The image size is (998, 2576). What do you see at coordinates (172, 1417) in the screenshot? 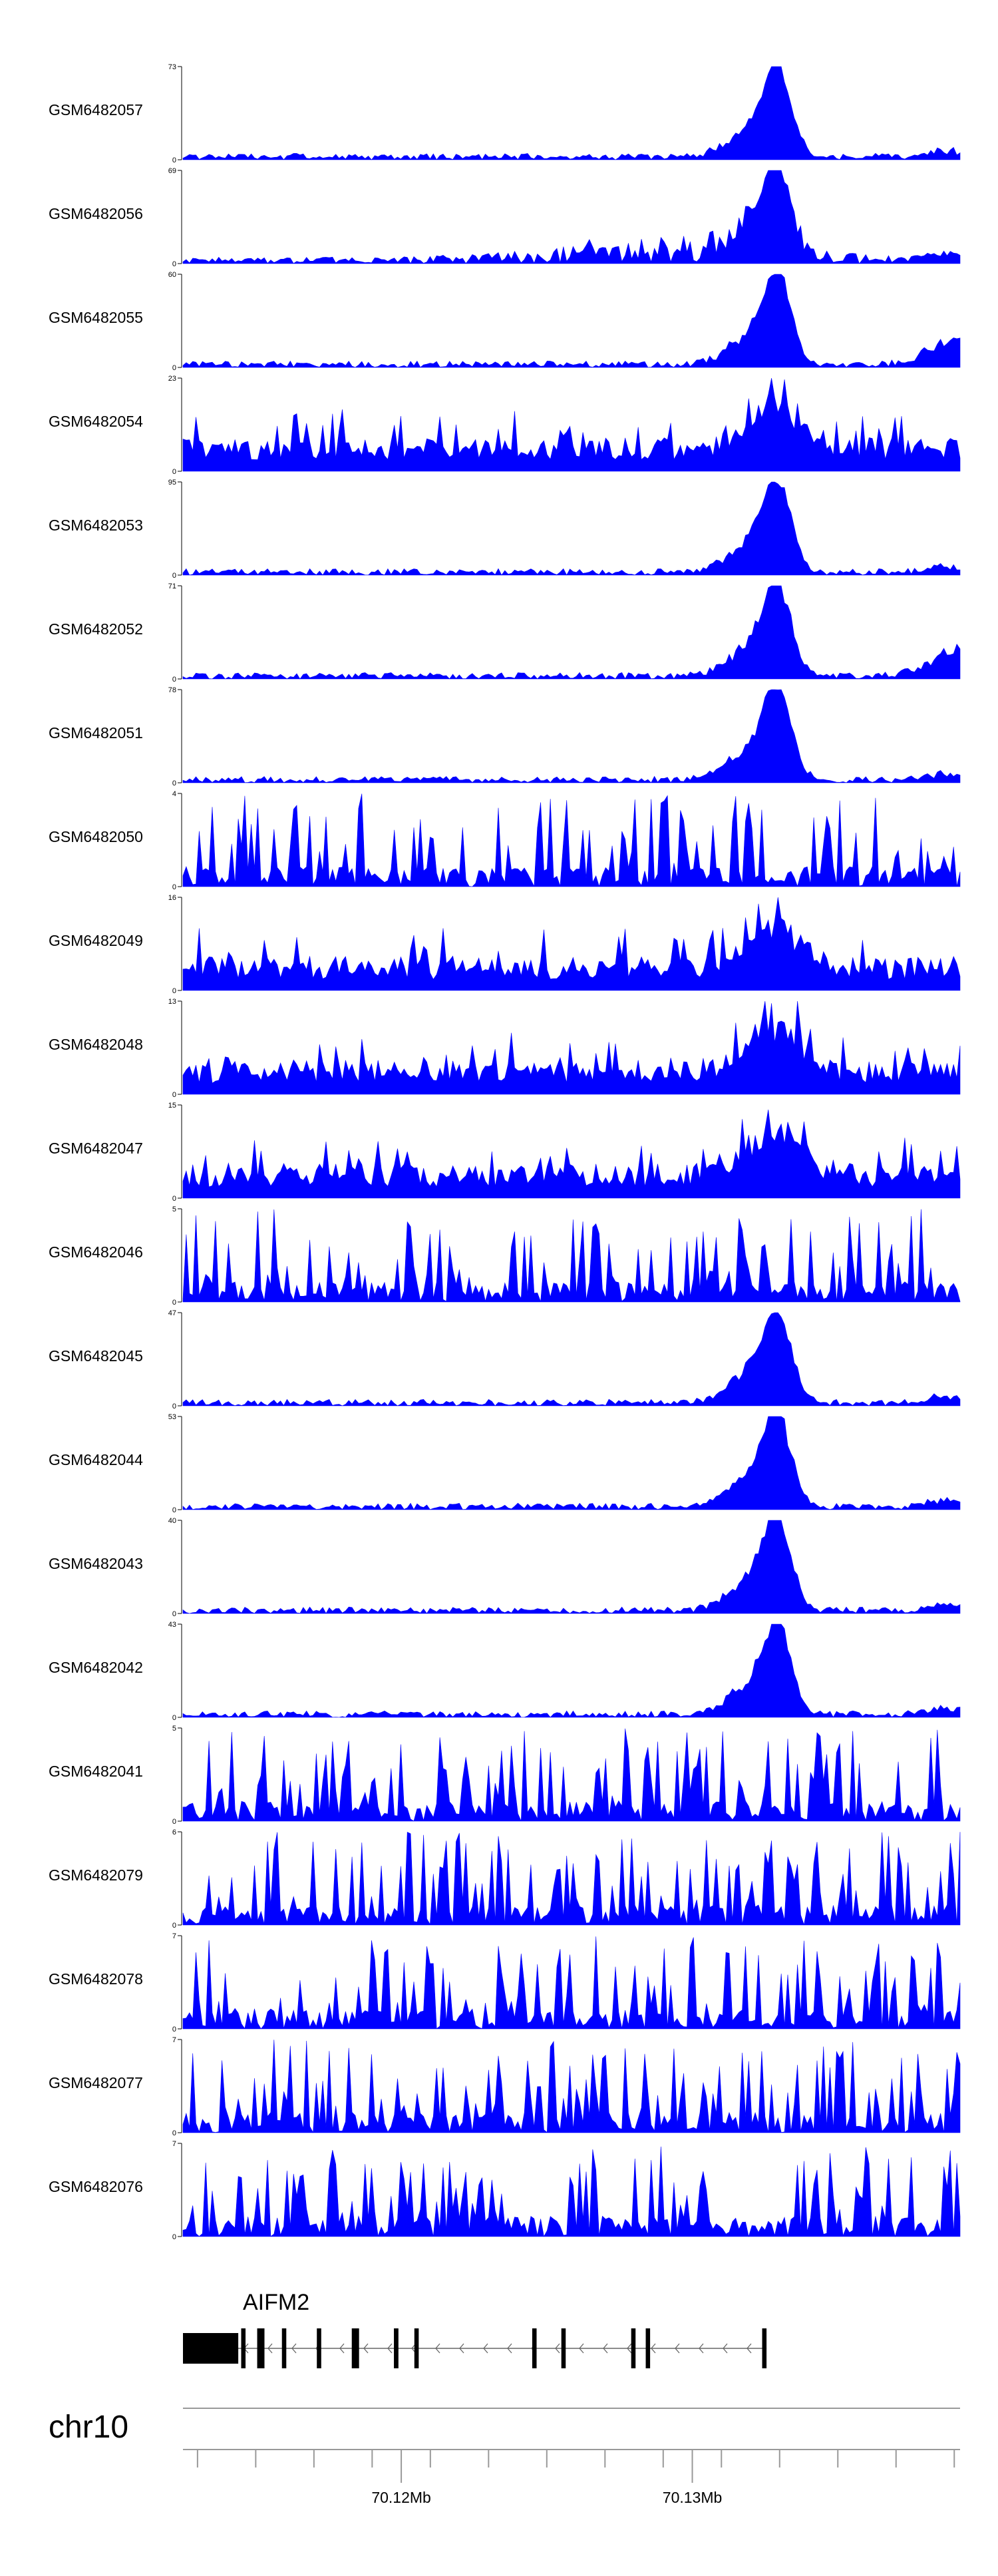
I see `y-max-label: 53` at bounding box center [172, 1417].